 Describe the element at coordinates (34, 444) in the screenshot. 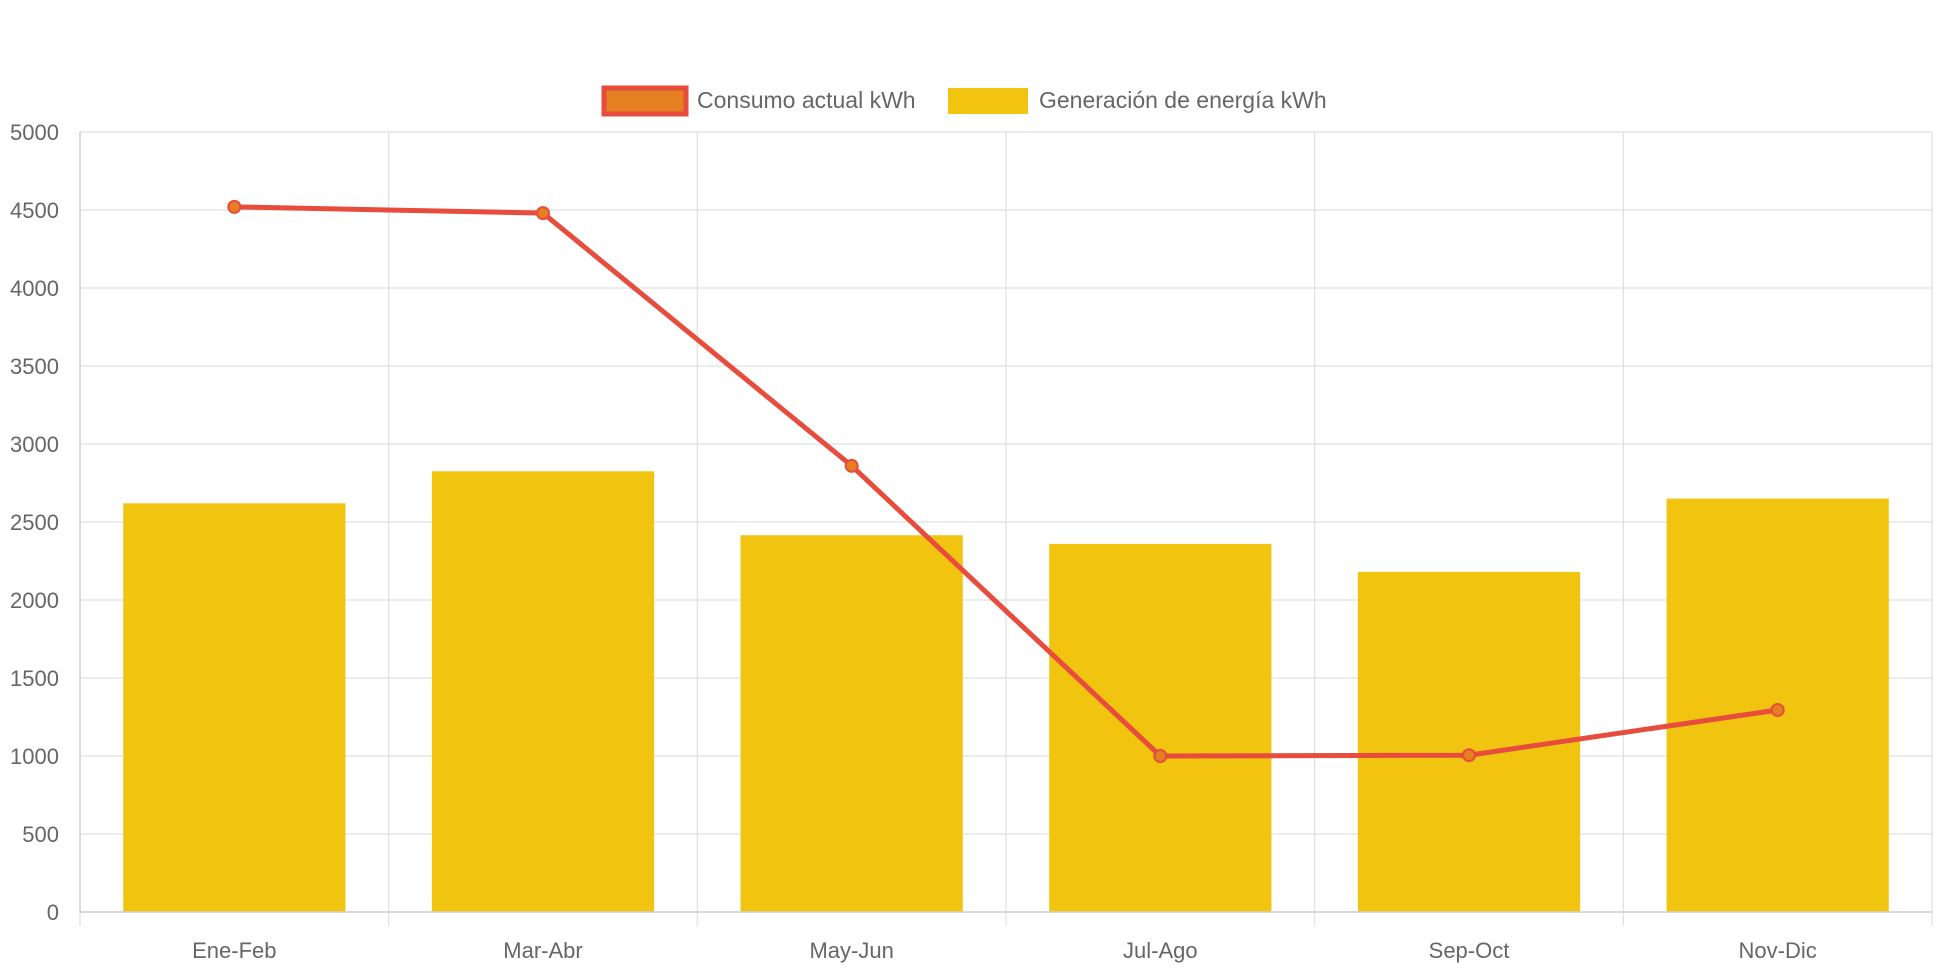

I see `y-tick-label: 3000` at that location.